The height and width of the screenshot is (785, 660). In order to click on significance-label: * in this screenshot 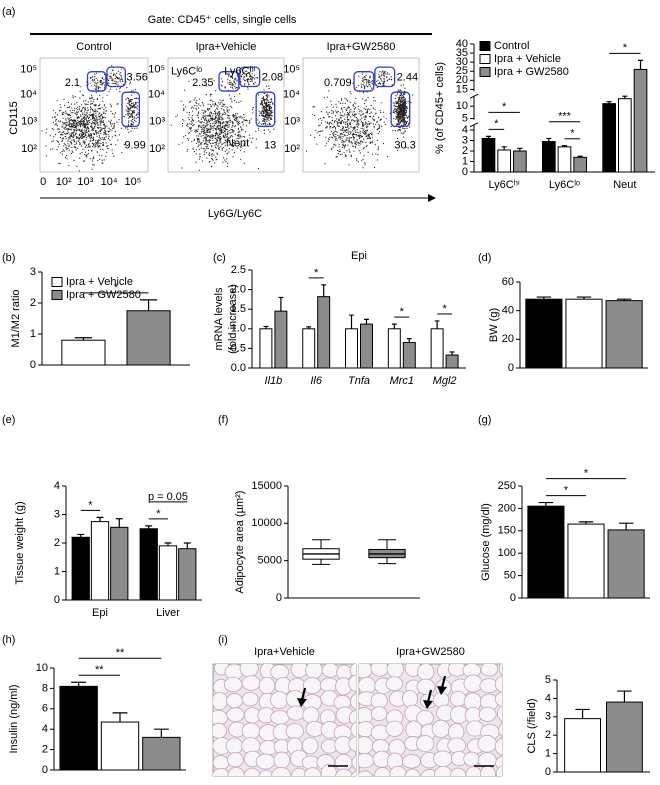, I will do `click(572, 134)`.